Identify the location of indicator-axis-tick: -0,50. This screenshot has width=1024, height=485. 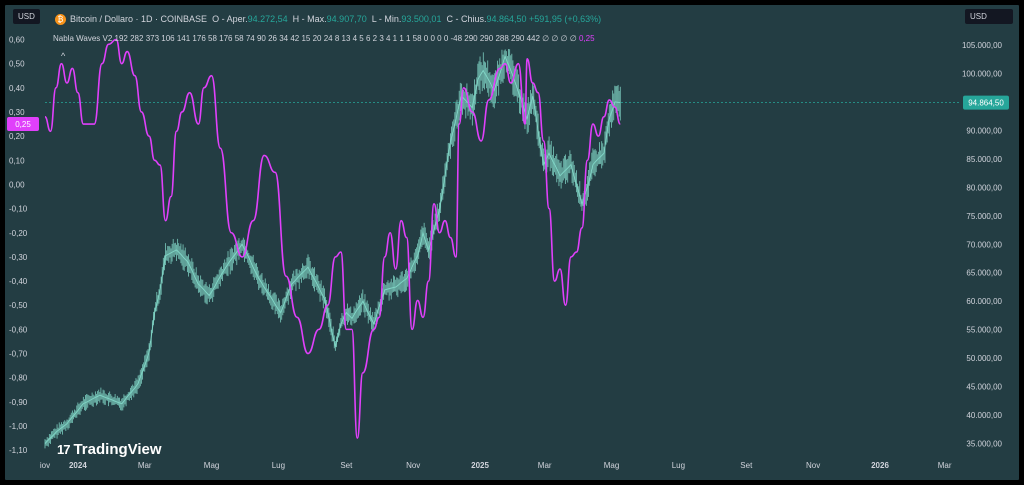
(18, 305).